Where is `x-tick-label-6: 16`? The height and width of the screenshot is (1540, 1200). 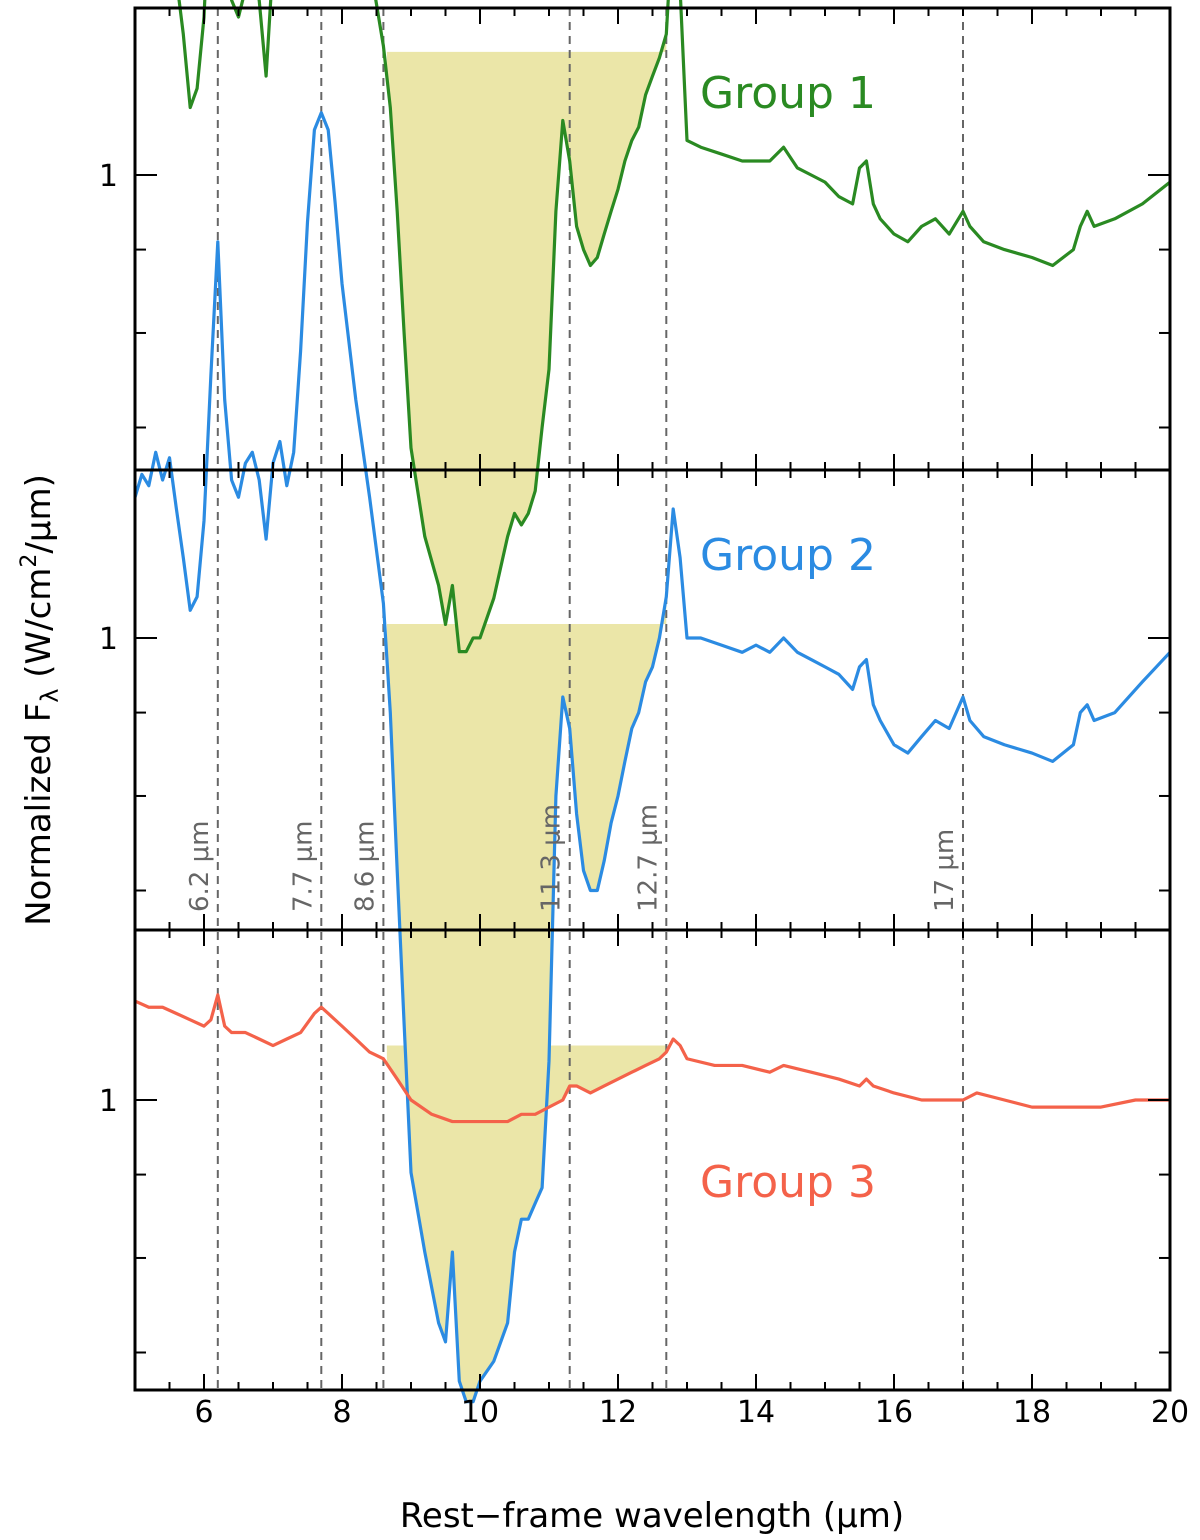 x-tick-label-6: 16 is located at coordinates (894, 1412).